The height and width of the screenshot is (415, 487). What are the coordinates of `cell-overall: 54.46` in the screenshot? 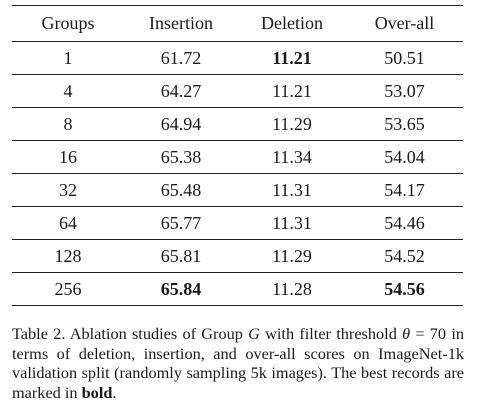 It's located at (404, 222).